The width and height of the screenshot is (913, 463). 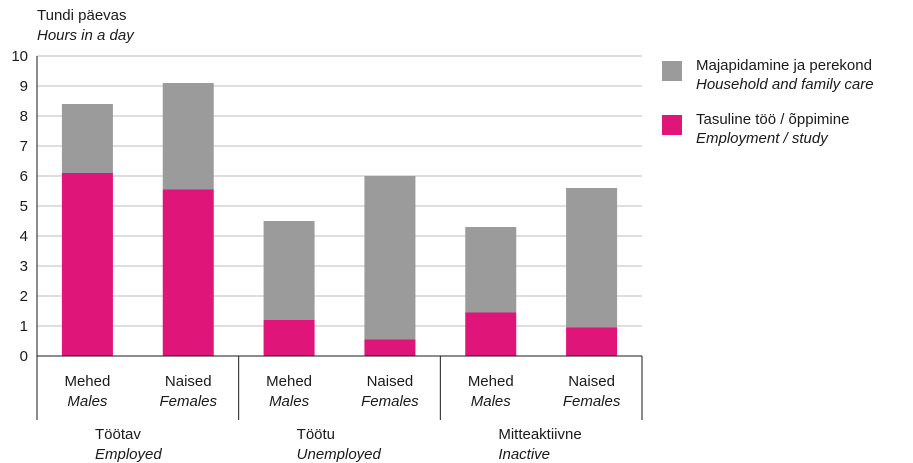 What do you see at coordinates (82, 15) in the screenshot?
I see `y-axis-title: Tundi päevas` at bounding box center [82, 15].